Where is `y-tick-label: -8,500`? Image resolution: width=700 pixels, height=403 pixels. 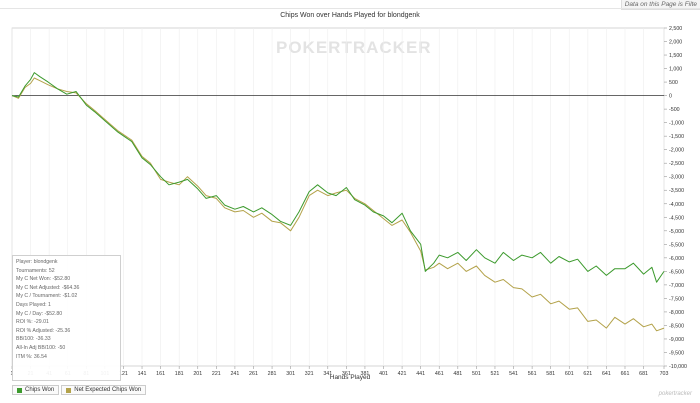
y-tick-label: -8,500 is located at coordinates (676, 326).